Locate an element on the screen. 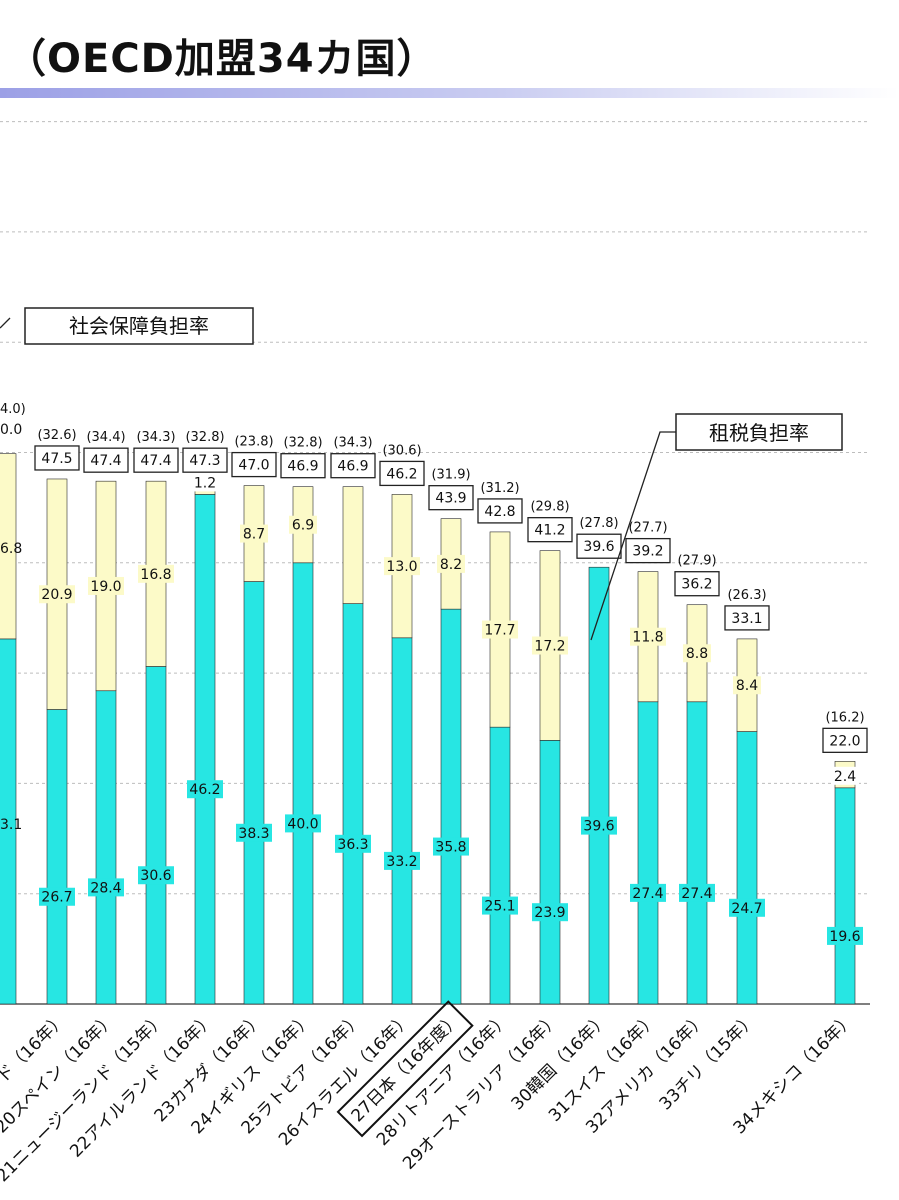 The height and width of the screenshot is (1200, 899). partial-social-bar is located at coordinates (8, 546).